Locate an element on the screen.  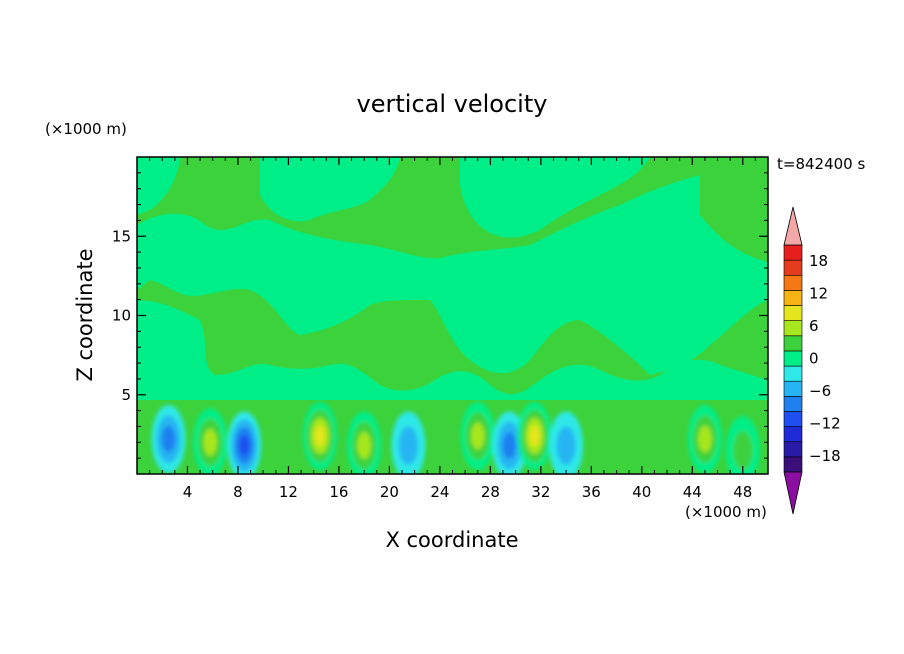
zero-region-top-middle is located at coordinates (330, 189).